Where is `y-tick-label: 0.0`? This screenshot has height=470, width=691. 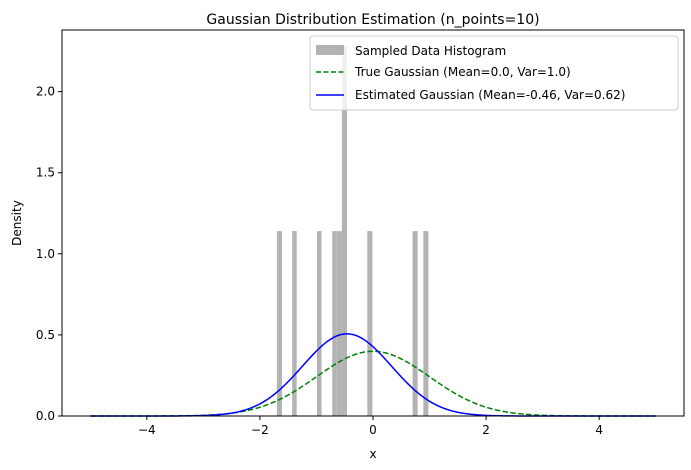
y-tick-label: 0.0 is located at coordinates (45, 416).